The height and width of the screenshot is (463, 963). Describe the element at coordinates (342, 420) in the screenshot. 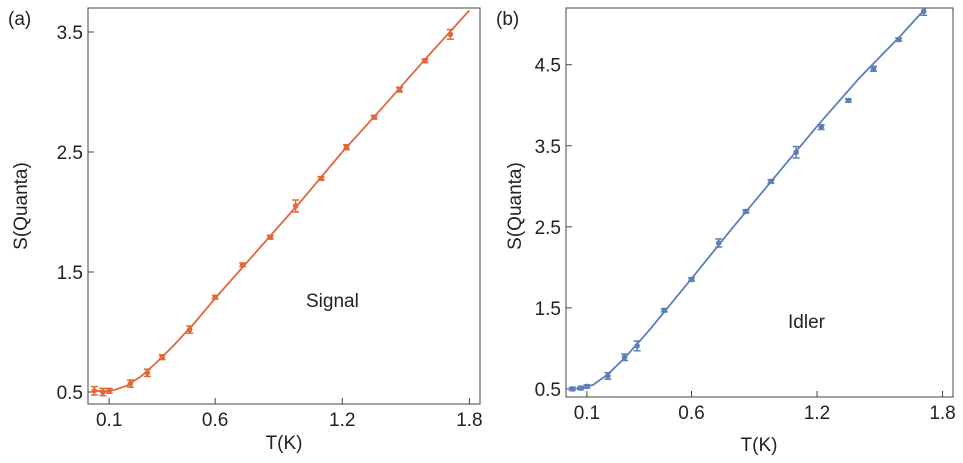

I see `x-tick-label-a: 1.2` at that location.